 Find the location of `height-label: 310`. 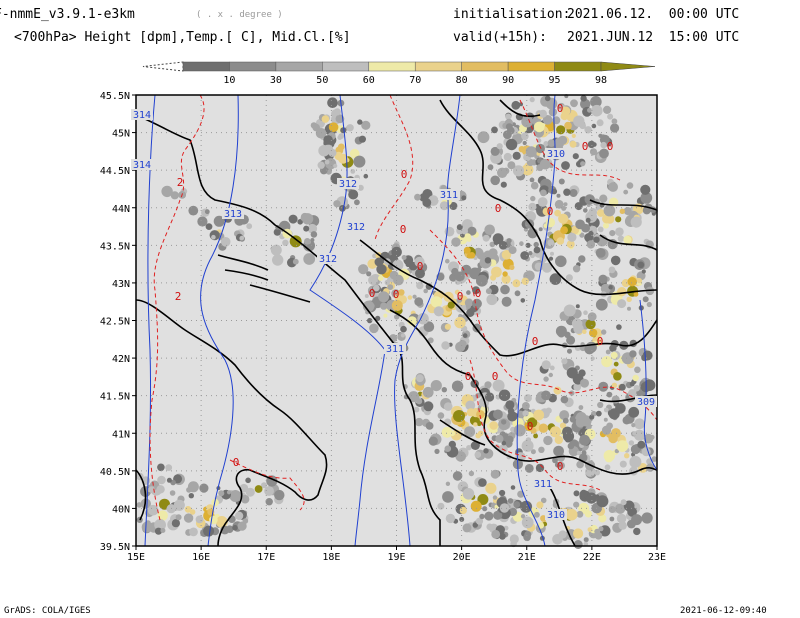

height-label: 310 is located at coordinates (556, 515).